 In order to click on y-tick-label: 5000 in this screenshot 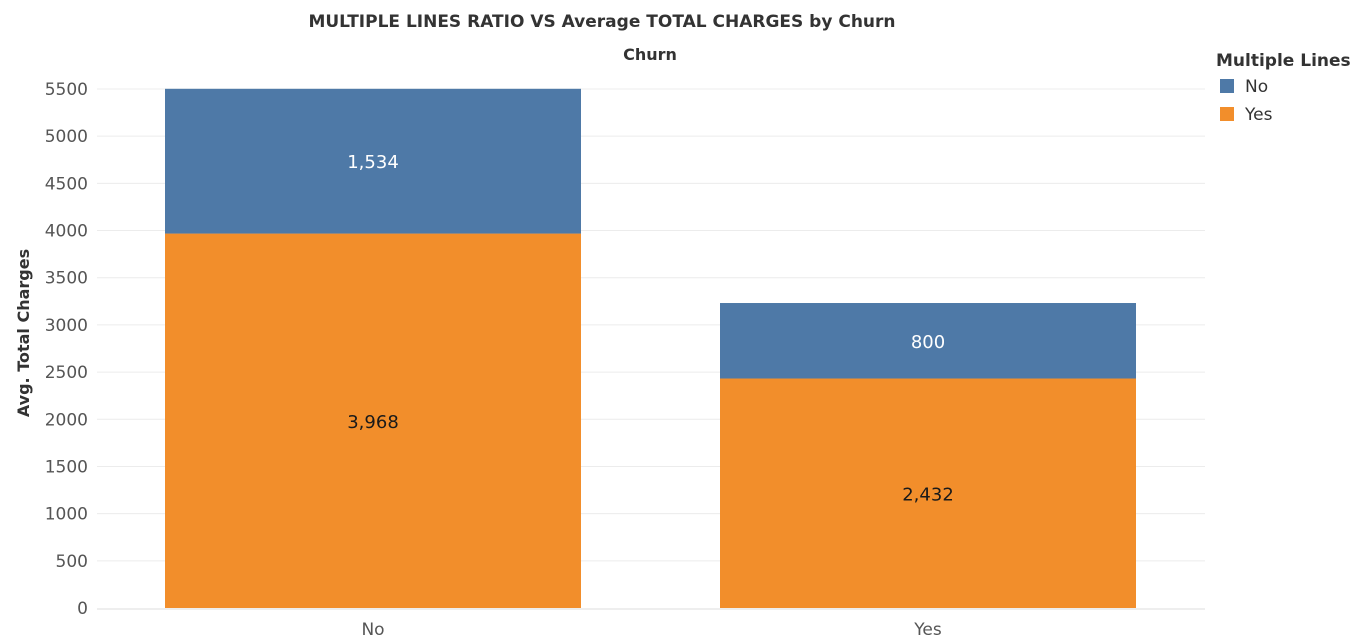, I will do `click(66, 137)`.